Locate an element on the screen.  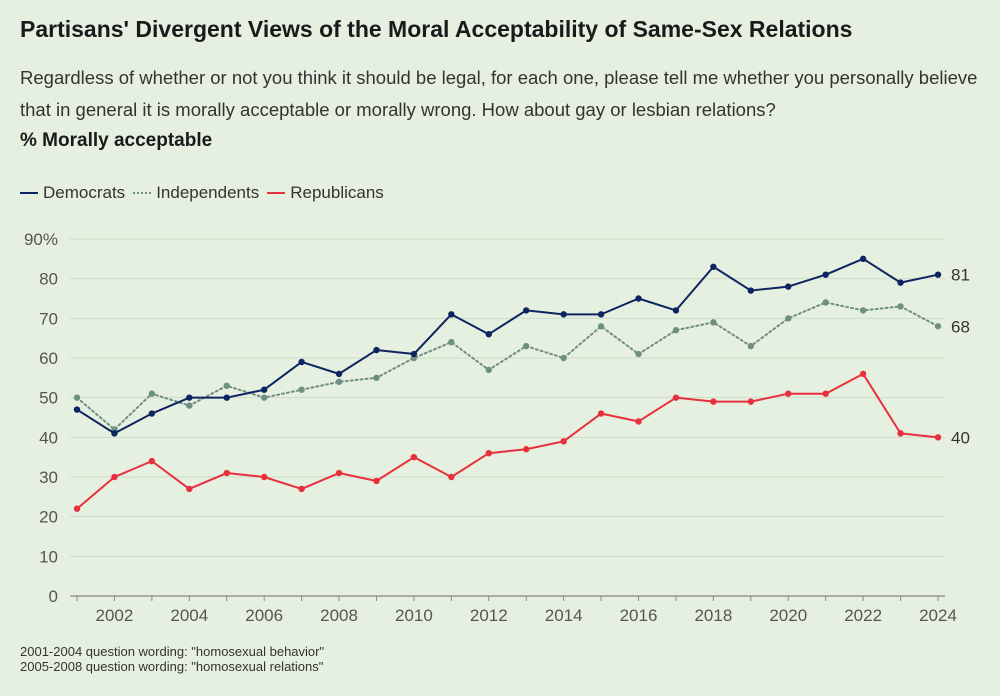
data-point-independents-2020 is located at coordinates (788, 318).